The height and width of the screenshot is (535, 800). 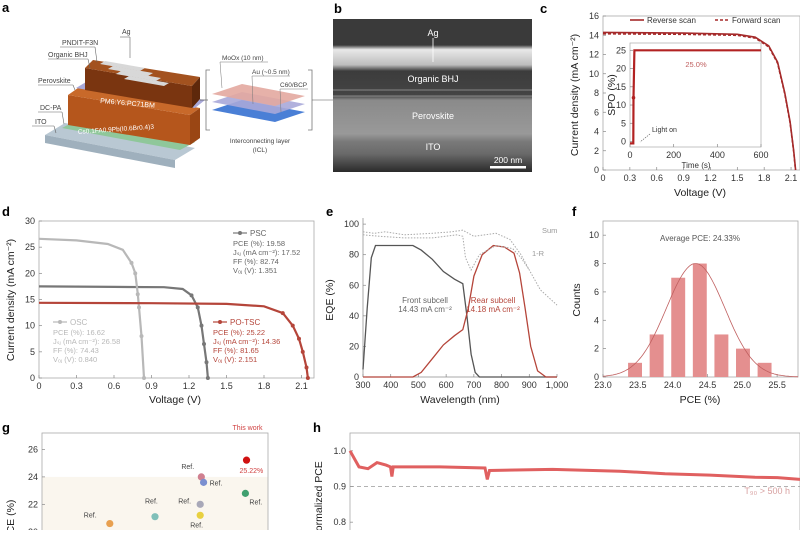 I want to click on e-rear-label: Rear subcell, so click(x=493, y=300).